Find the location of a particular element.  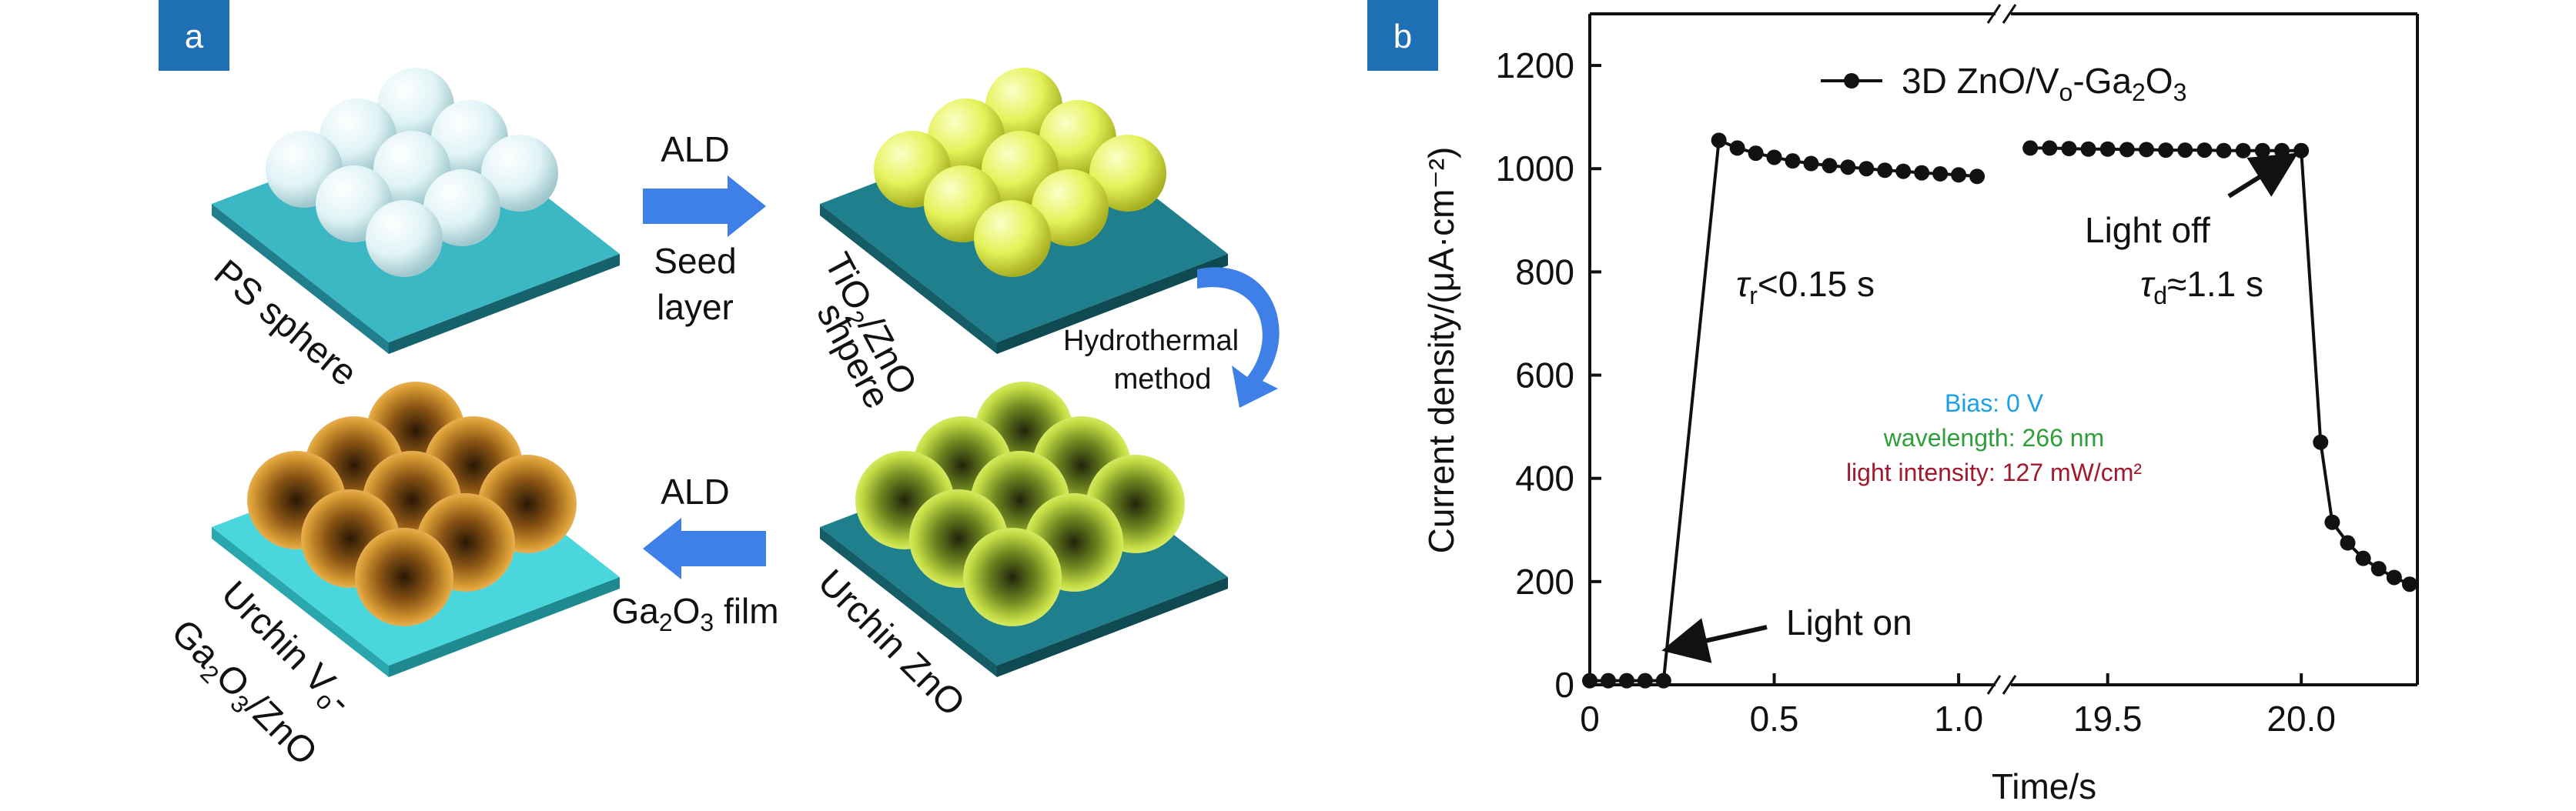

ald-ga2o3-arrow: ALD Ga2O3 film is located at coordinates (695, 554).